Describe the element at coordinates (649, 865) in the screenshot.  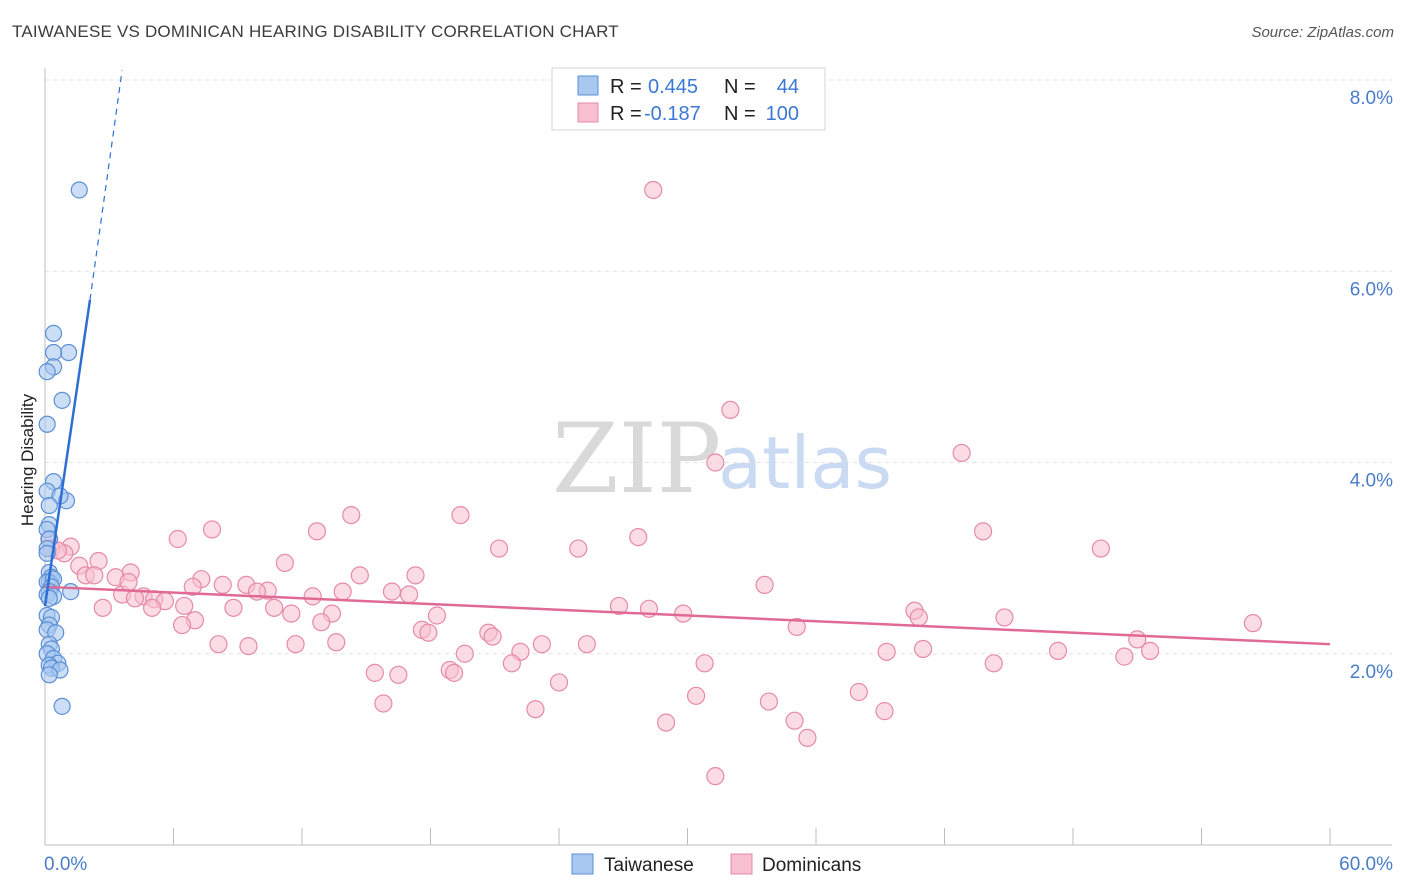
I see `bottom-legend-taiwanese: Taiwanese` at that location.